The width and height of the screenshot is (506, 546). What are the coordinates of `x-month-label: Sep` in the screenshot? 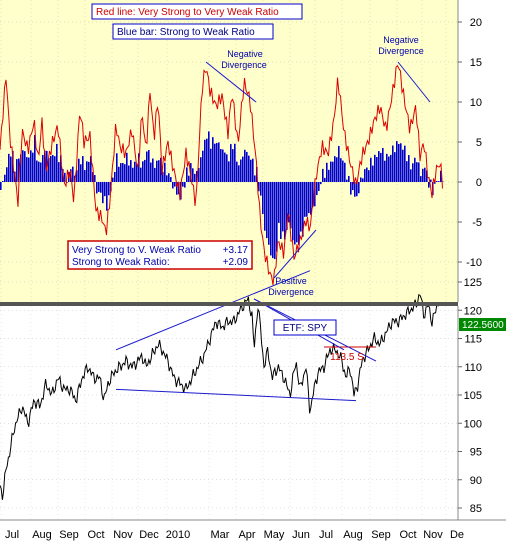 It's located at (381, 535).